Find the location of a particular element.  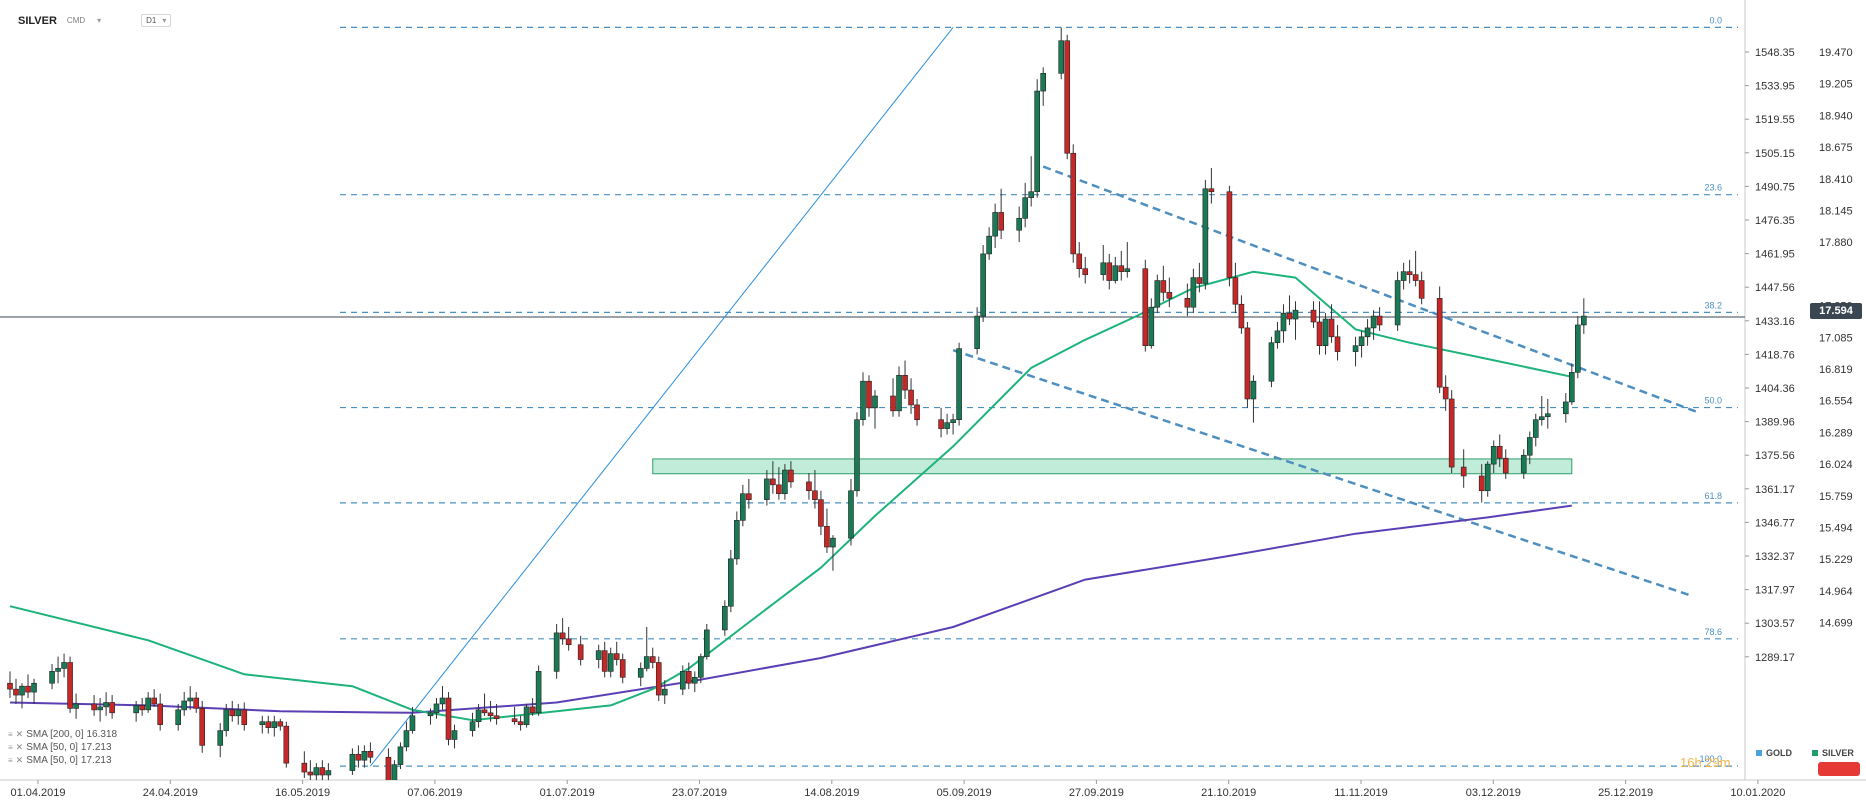

alert-button is located at coordinates (1839, 769).